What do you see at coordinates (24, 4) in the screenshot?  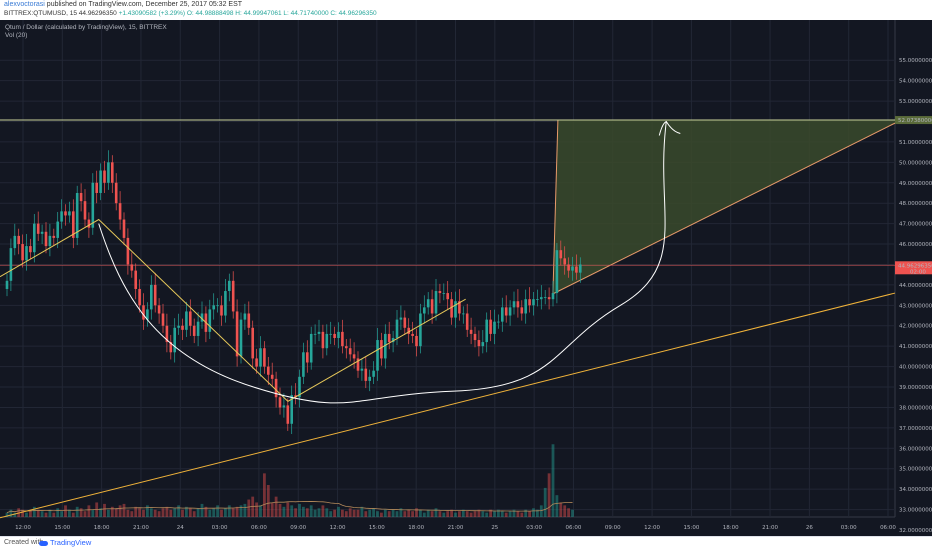 I see `author-link: alexvoctorasi` at bounding box center [24, 4].